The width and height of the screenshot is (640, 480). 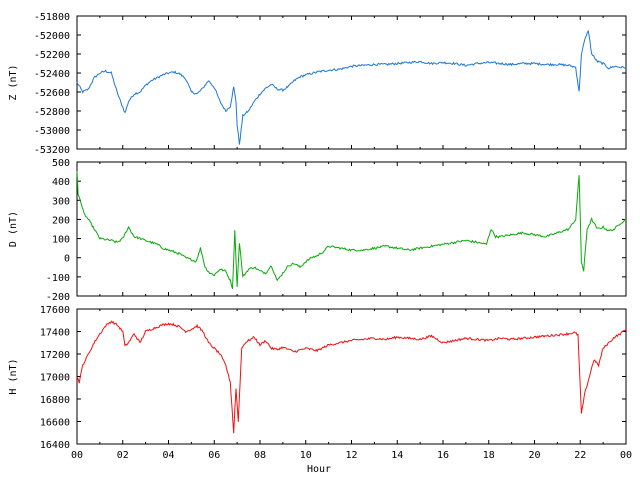 What do you see at coordinates (55, 378) in the screenshot?
I see `y-tick-label: 17000` at bounding box center [55, 378].